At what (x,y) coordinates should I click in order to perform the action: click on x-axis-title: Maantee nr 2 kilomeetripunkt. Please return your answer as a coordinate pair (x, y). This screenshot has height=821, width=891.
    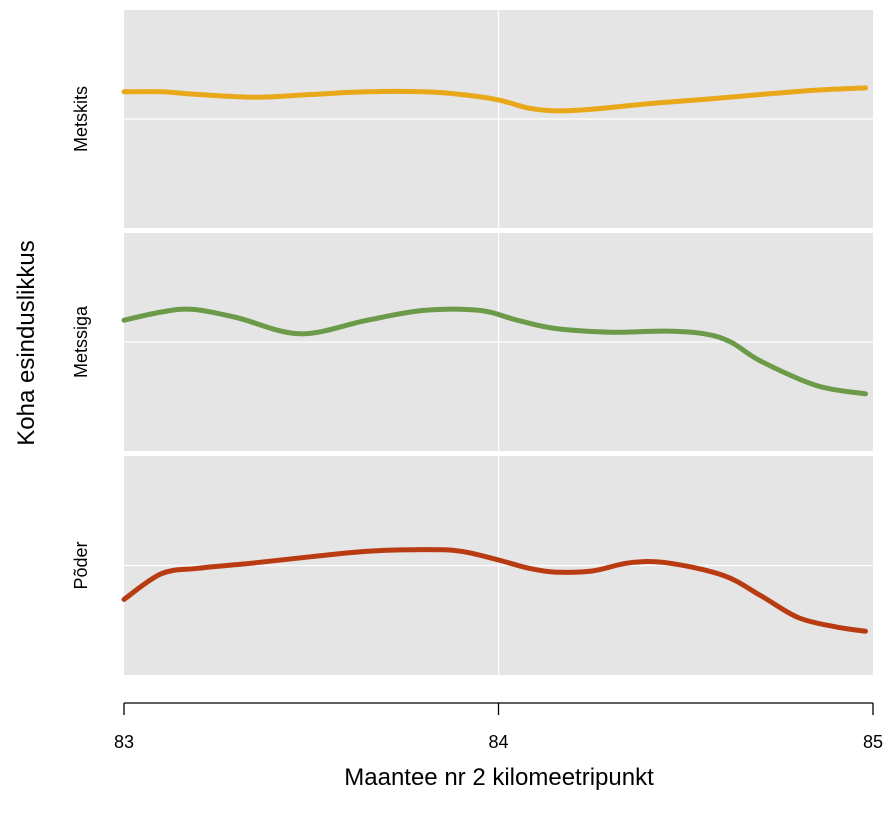
    Looking at the image, I should click on (499, 777).